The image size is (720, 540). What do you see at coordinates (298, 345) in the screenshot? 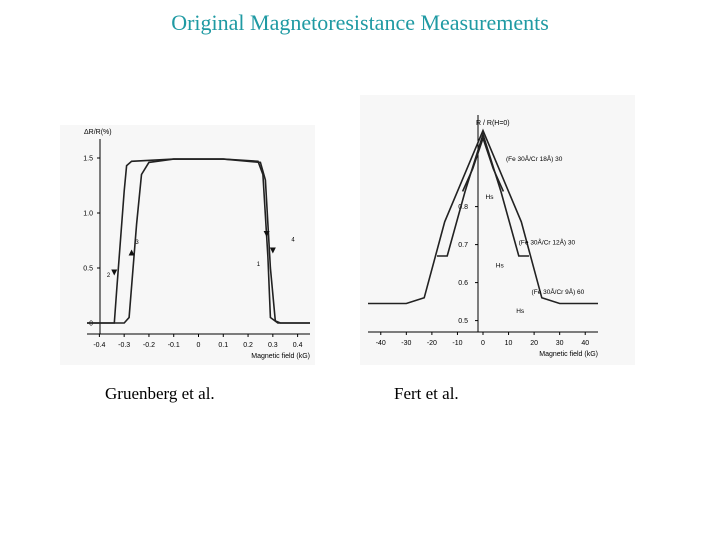
I see `x-tick-label: 0.4` at bounding box center [298, 345].